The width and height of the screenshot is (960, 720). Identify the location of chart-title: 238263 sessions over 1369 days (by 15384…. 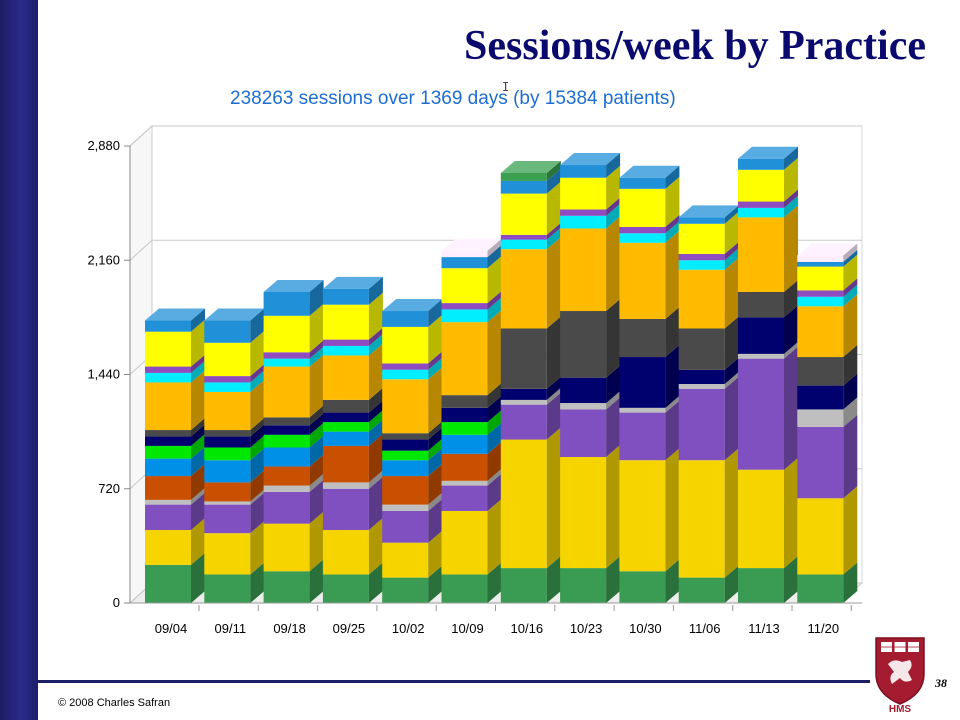
(453, 98).